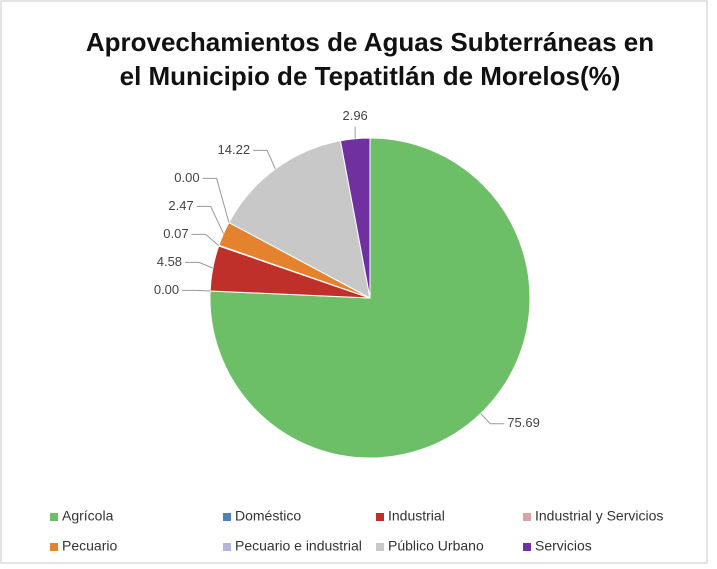 The width and height of the screenshot is (717, 569). Describe the element at coordinates (599, 516) in the screenshot. I see `legend-label: Industrial y Servicios` at that location.